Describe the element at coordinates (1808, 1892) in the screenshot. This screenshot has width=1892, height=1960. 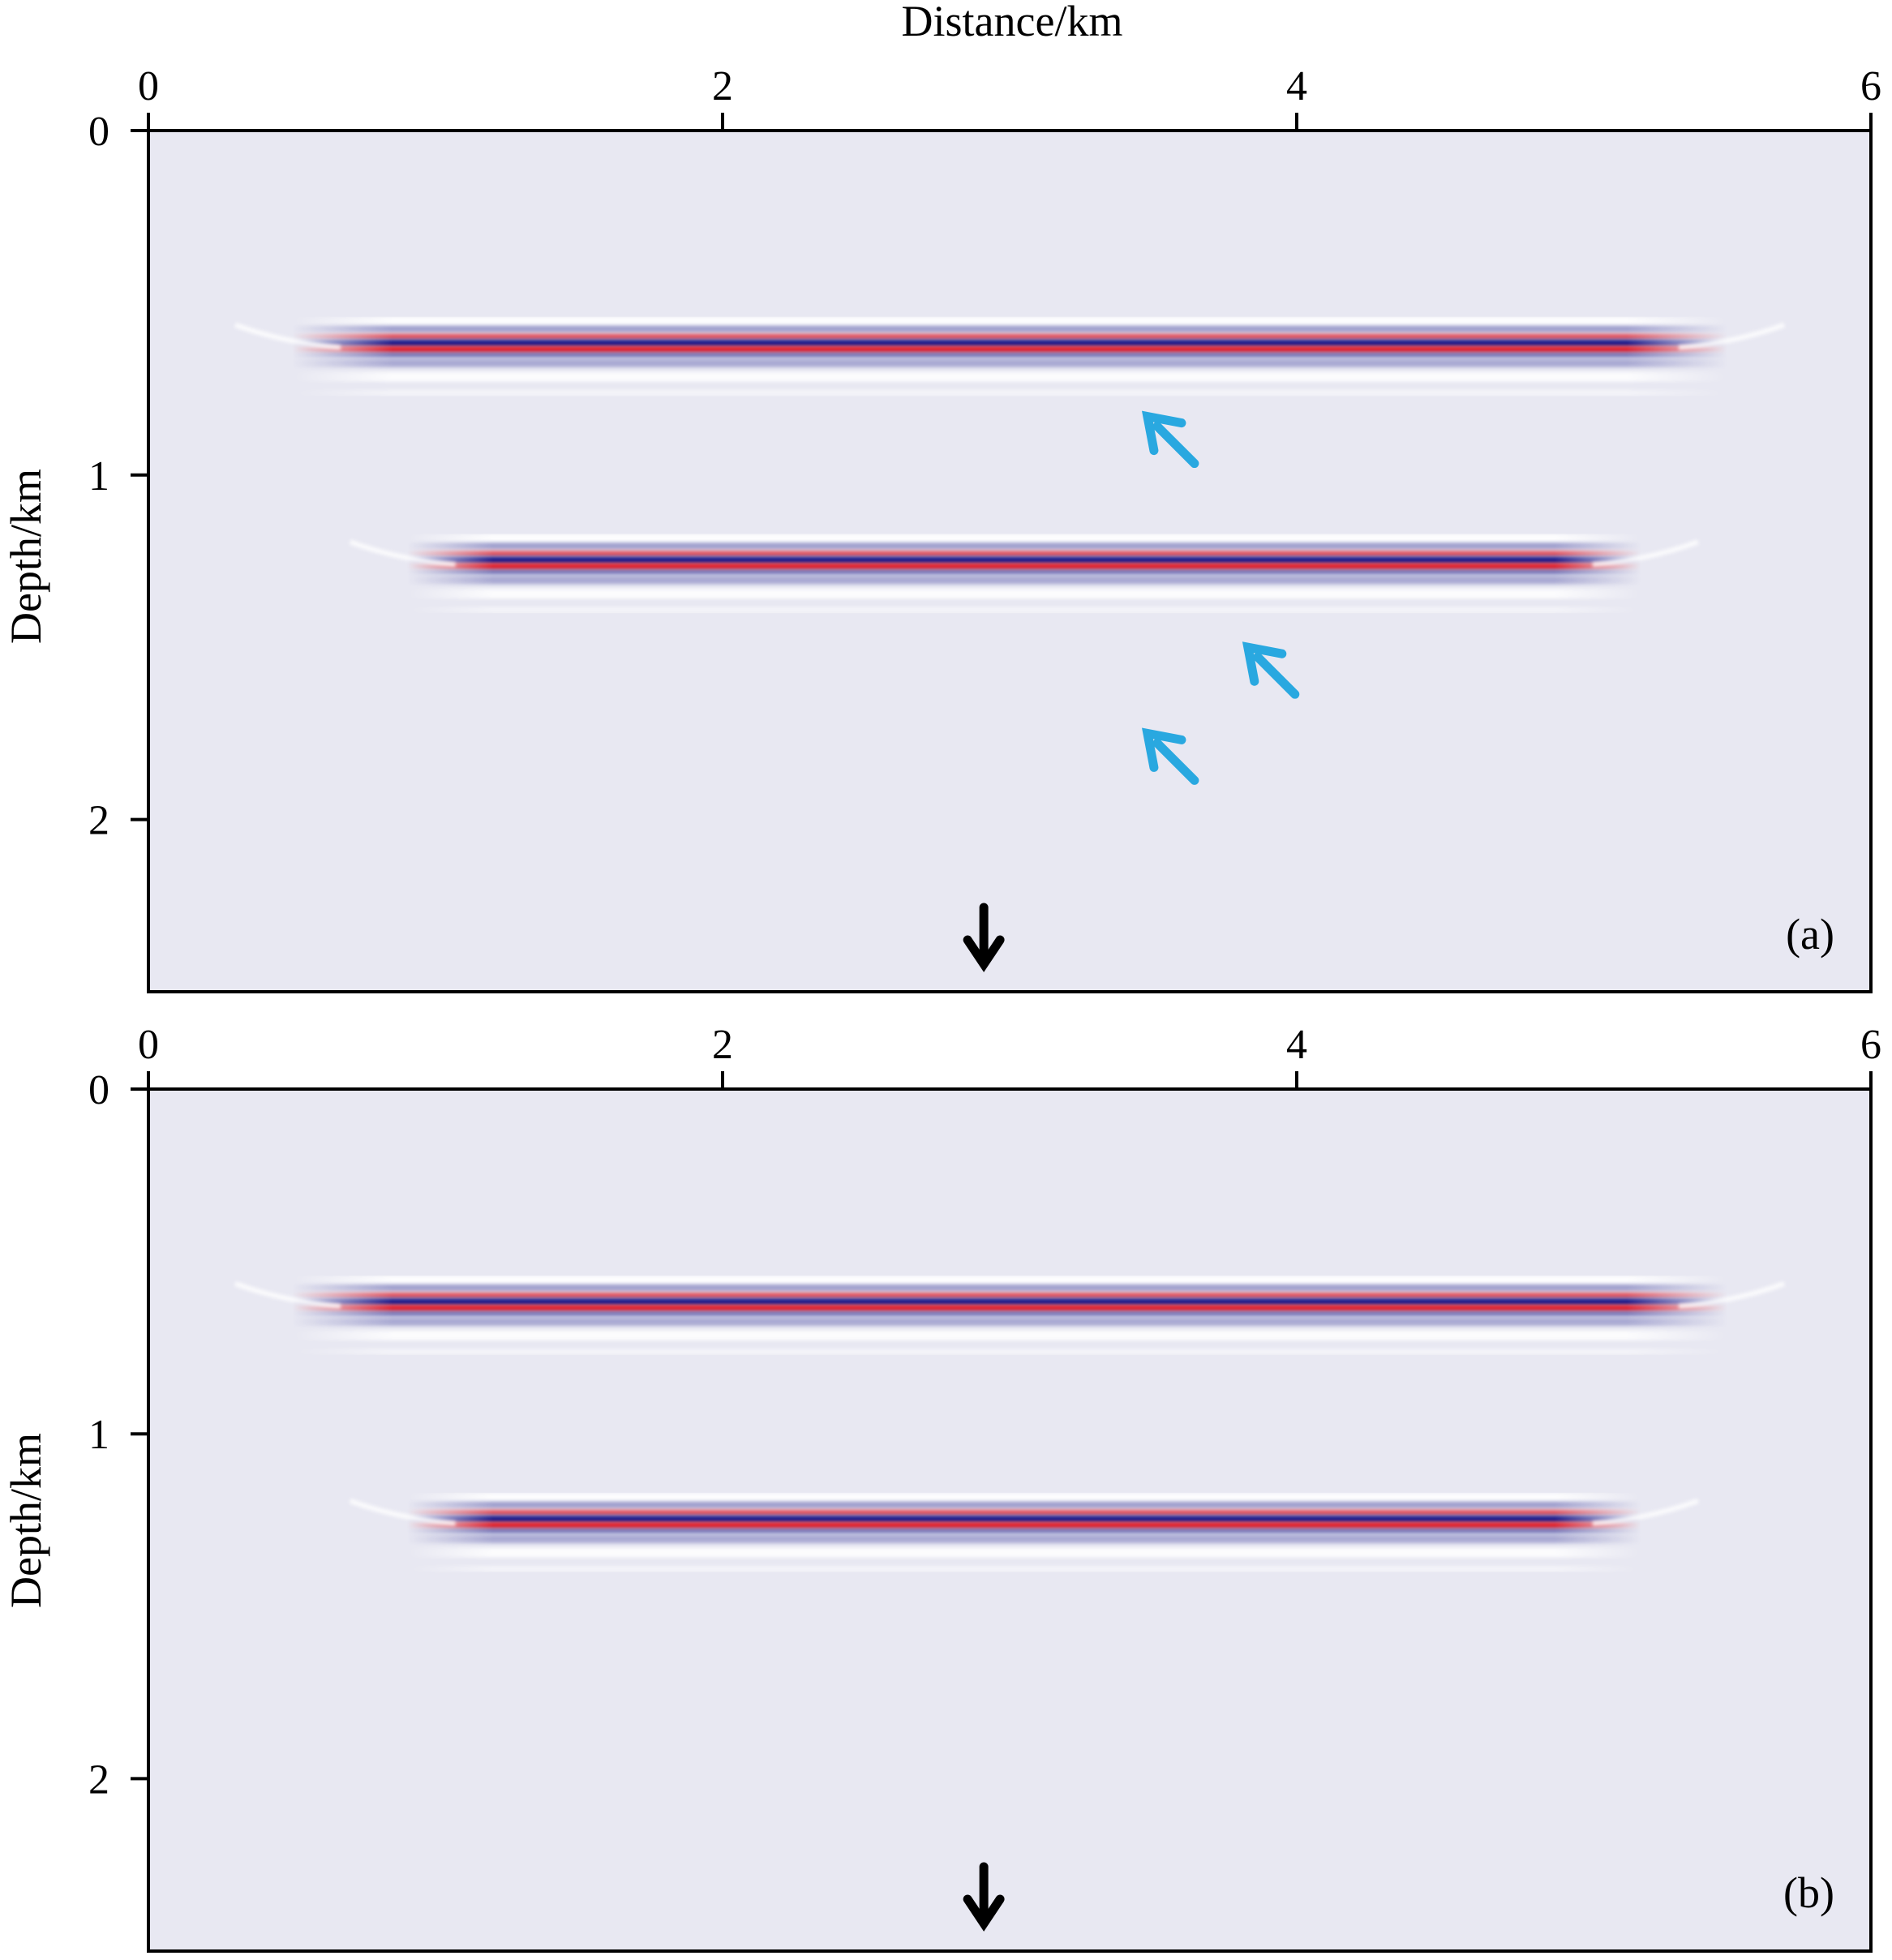
I see `panel-b-label: (b)` at that location.